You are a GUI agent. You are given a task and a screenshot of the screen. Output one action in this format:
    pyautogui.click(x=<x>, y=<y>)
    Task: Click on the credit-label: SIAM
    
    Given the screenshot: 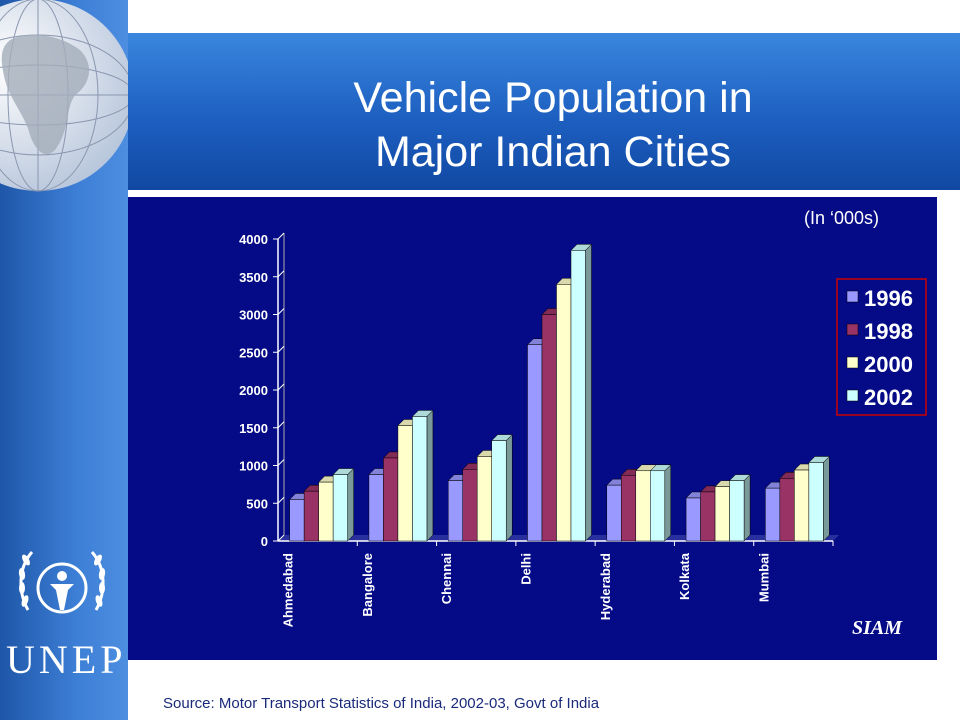 What is the action you would take?
    pyautogui.click(x=877, y=628)
    